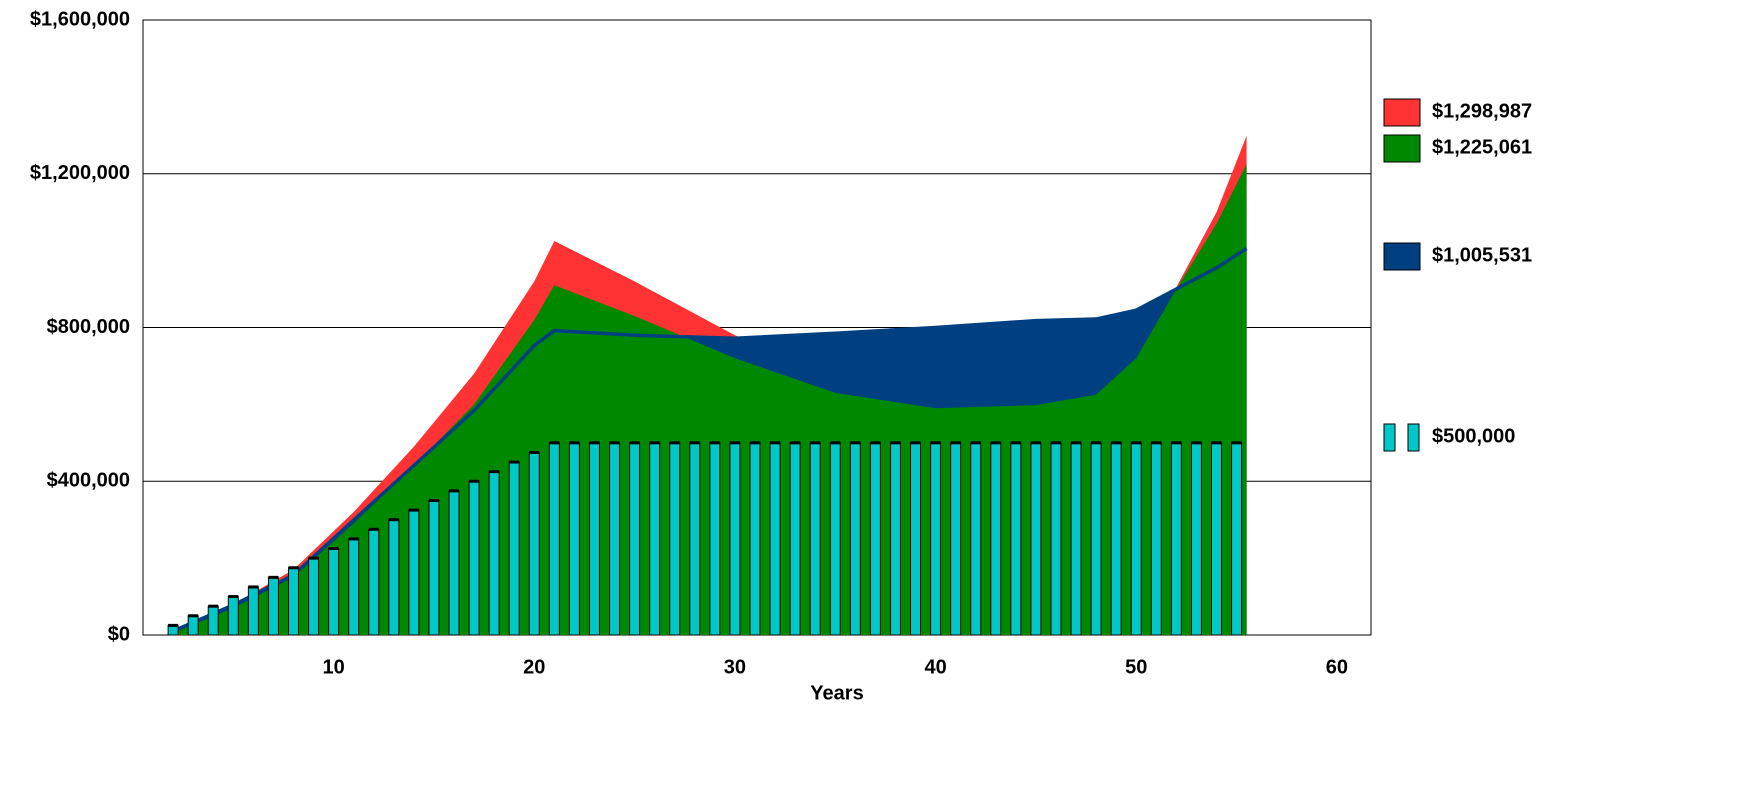 The height and width of the screenshot is (786, 1743). Describe the element at coordinates (534, 667) in the screenshot. I see `x-tick-label: 20` at that location.